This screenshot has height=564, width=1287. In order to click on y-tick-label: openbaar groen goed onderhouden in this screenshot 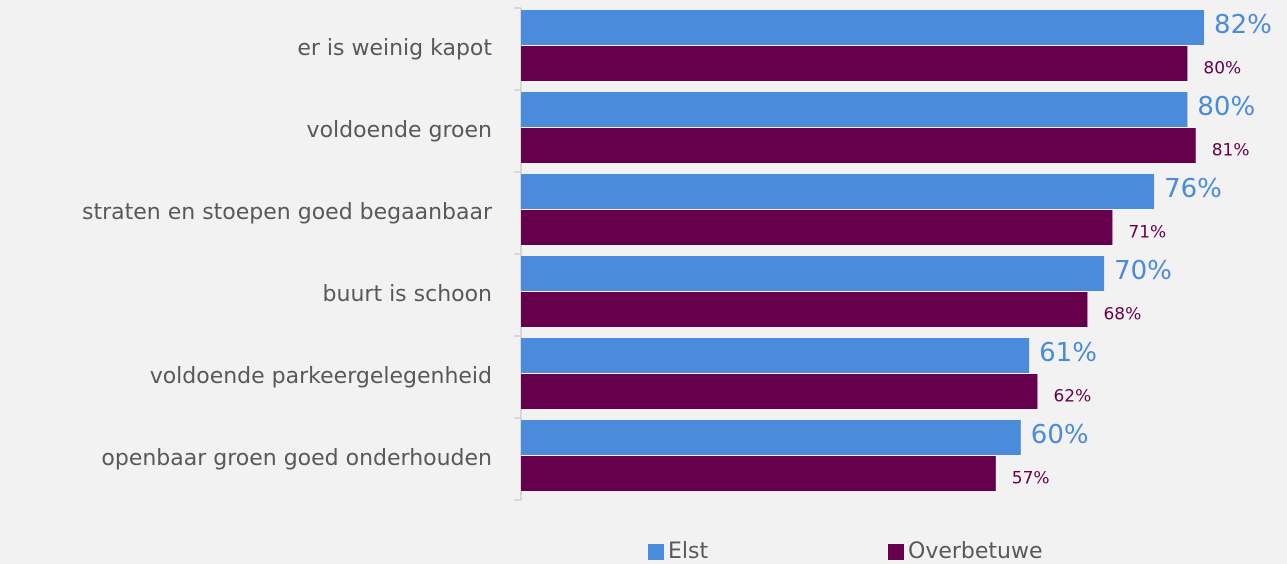, I will do `click(296, 458)`.